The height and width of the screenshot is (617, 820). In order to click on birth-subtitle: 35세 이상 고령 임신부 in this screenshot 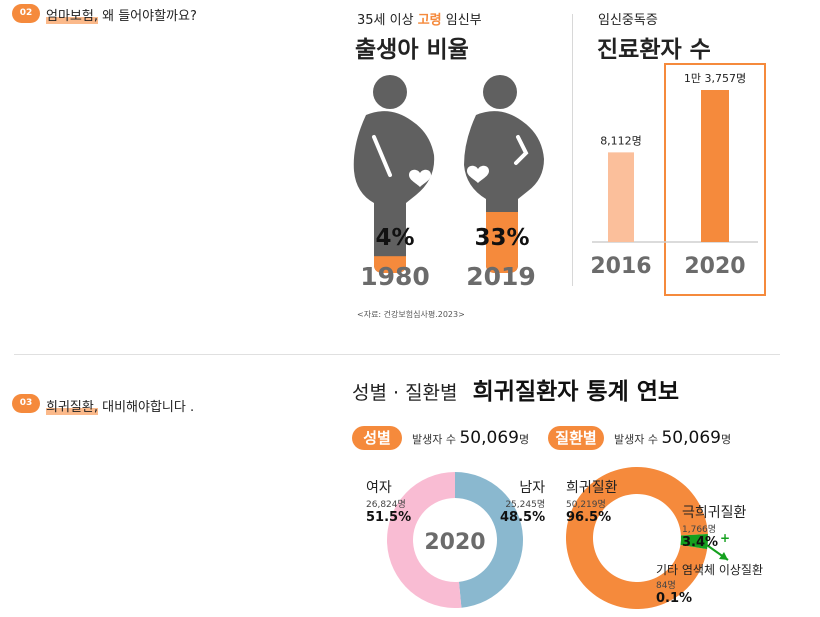, I will do `click(419, 18)`.